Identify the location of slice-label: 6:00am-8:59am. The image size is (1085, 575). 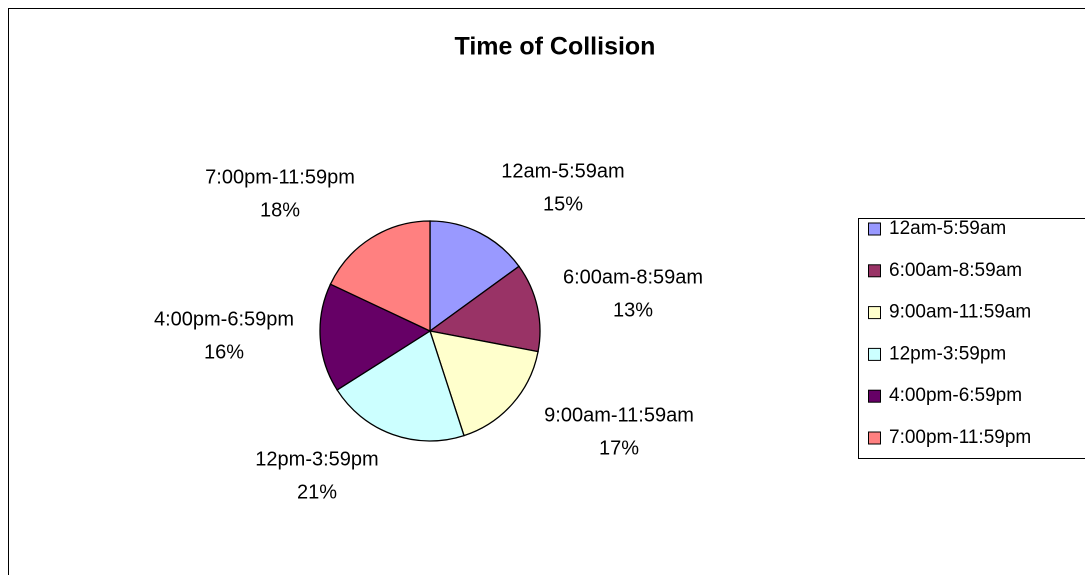
(633, 277).